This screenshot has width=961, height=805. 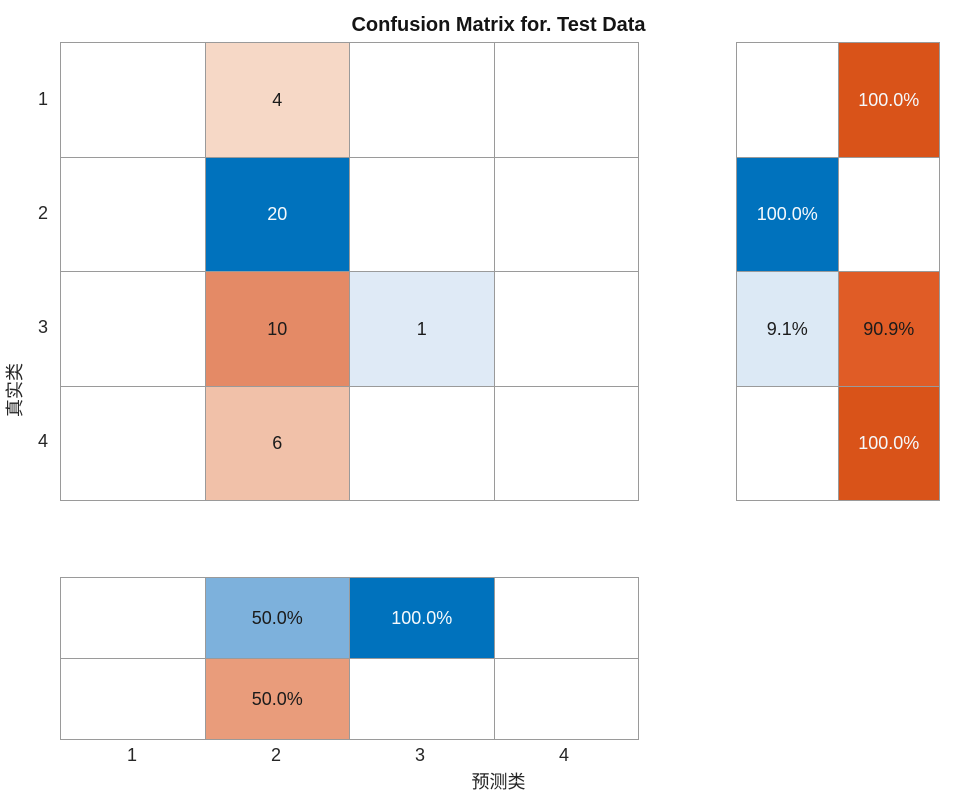 I want to click on row-summary-cell: 90.9%, so click(x=888, y=329).